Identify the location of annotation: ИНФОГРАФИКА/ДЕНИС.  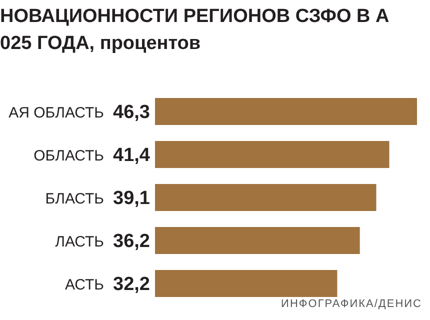
(351, 304).